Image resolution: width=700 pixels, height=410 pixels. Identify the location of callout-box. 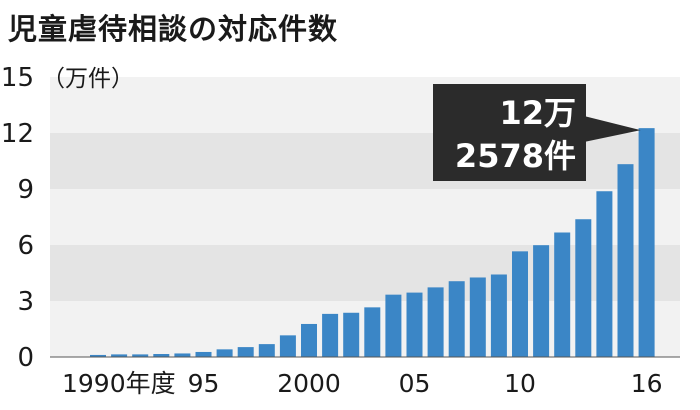
(509, 132).